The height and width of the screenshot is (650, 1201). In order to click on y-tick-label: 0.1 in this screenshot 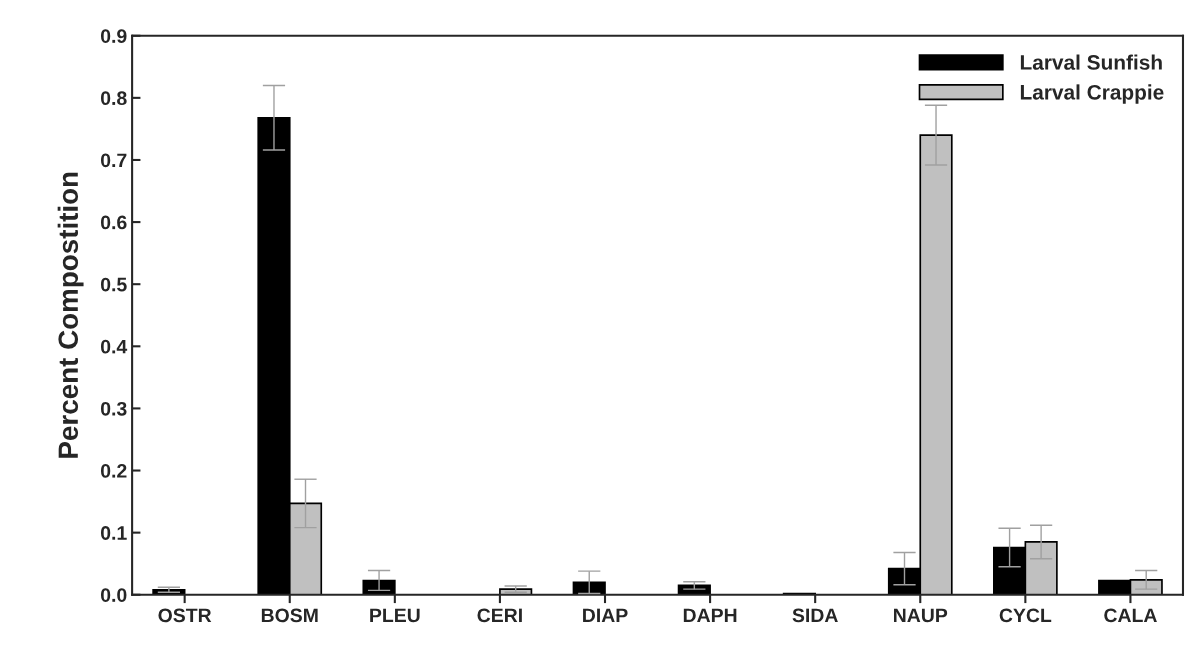, I will do `click(113, 533)`.